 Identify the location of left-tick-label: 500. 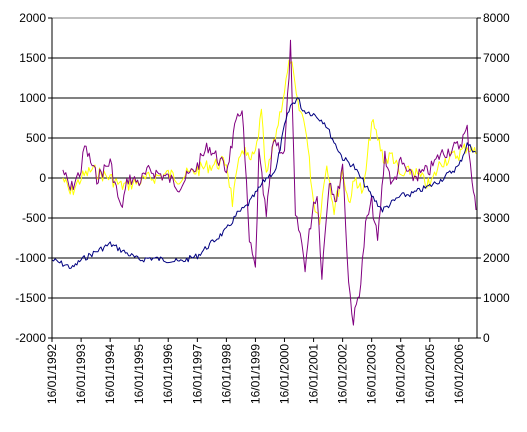
(36, 138).